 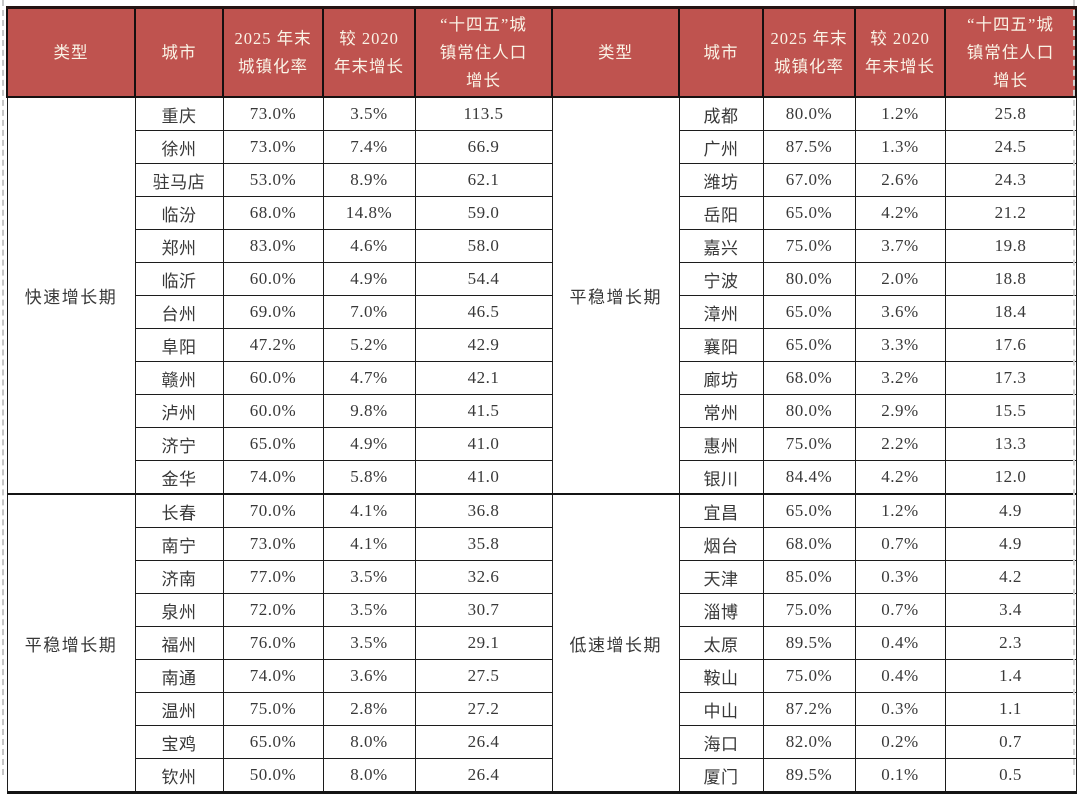 What do you see at coordinates (900, 180) in the screenshot?
I see `value-cell: 2.6%` at bounding box center [900, 180].